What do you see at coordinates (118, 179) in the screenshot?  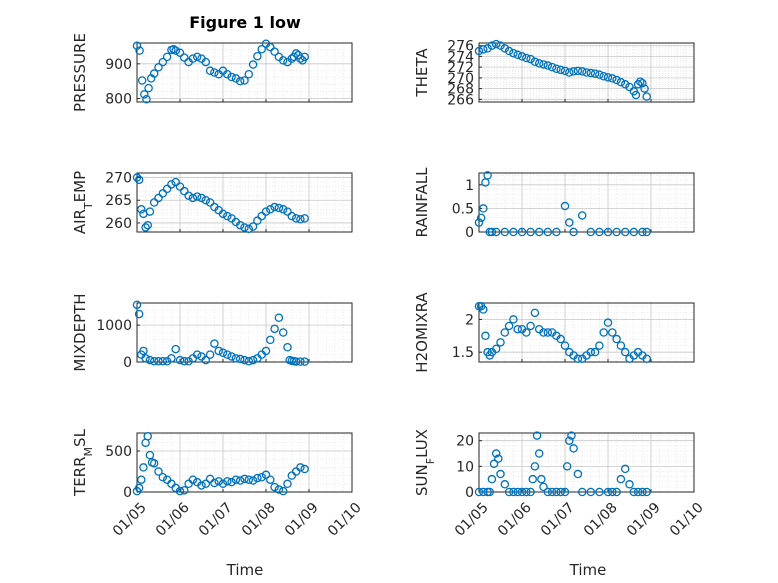 I see `y-tick-label: 270` at bounding box center [118, 179].